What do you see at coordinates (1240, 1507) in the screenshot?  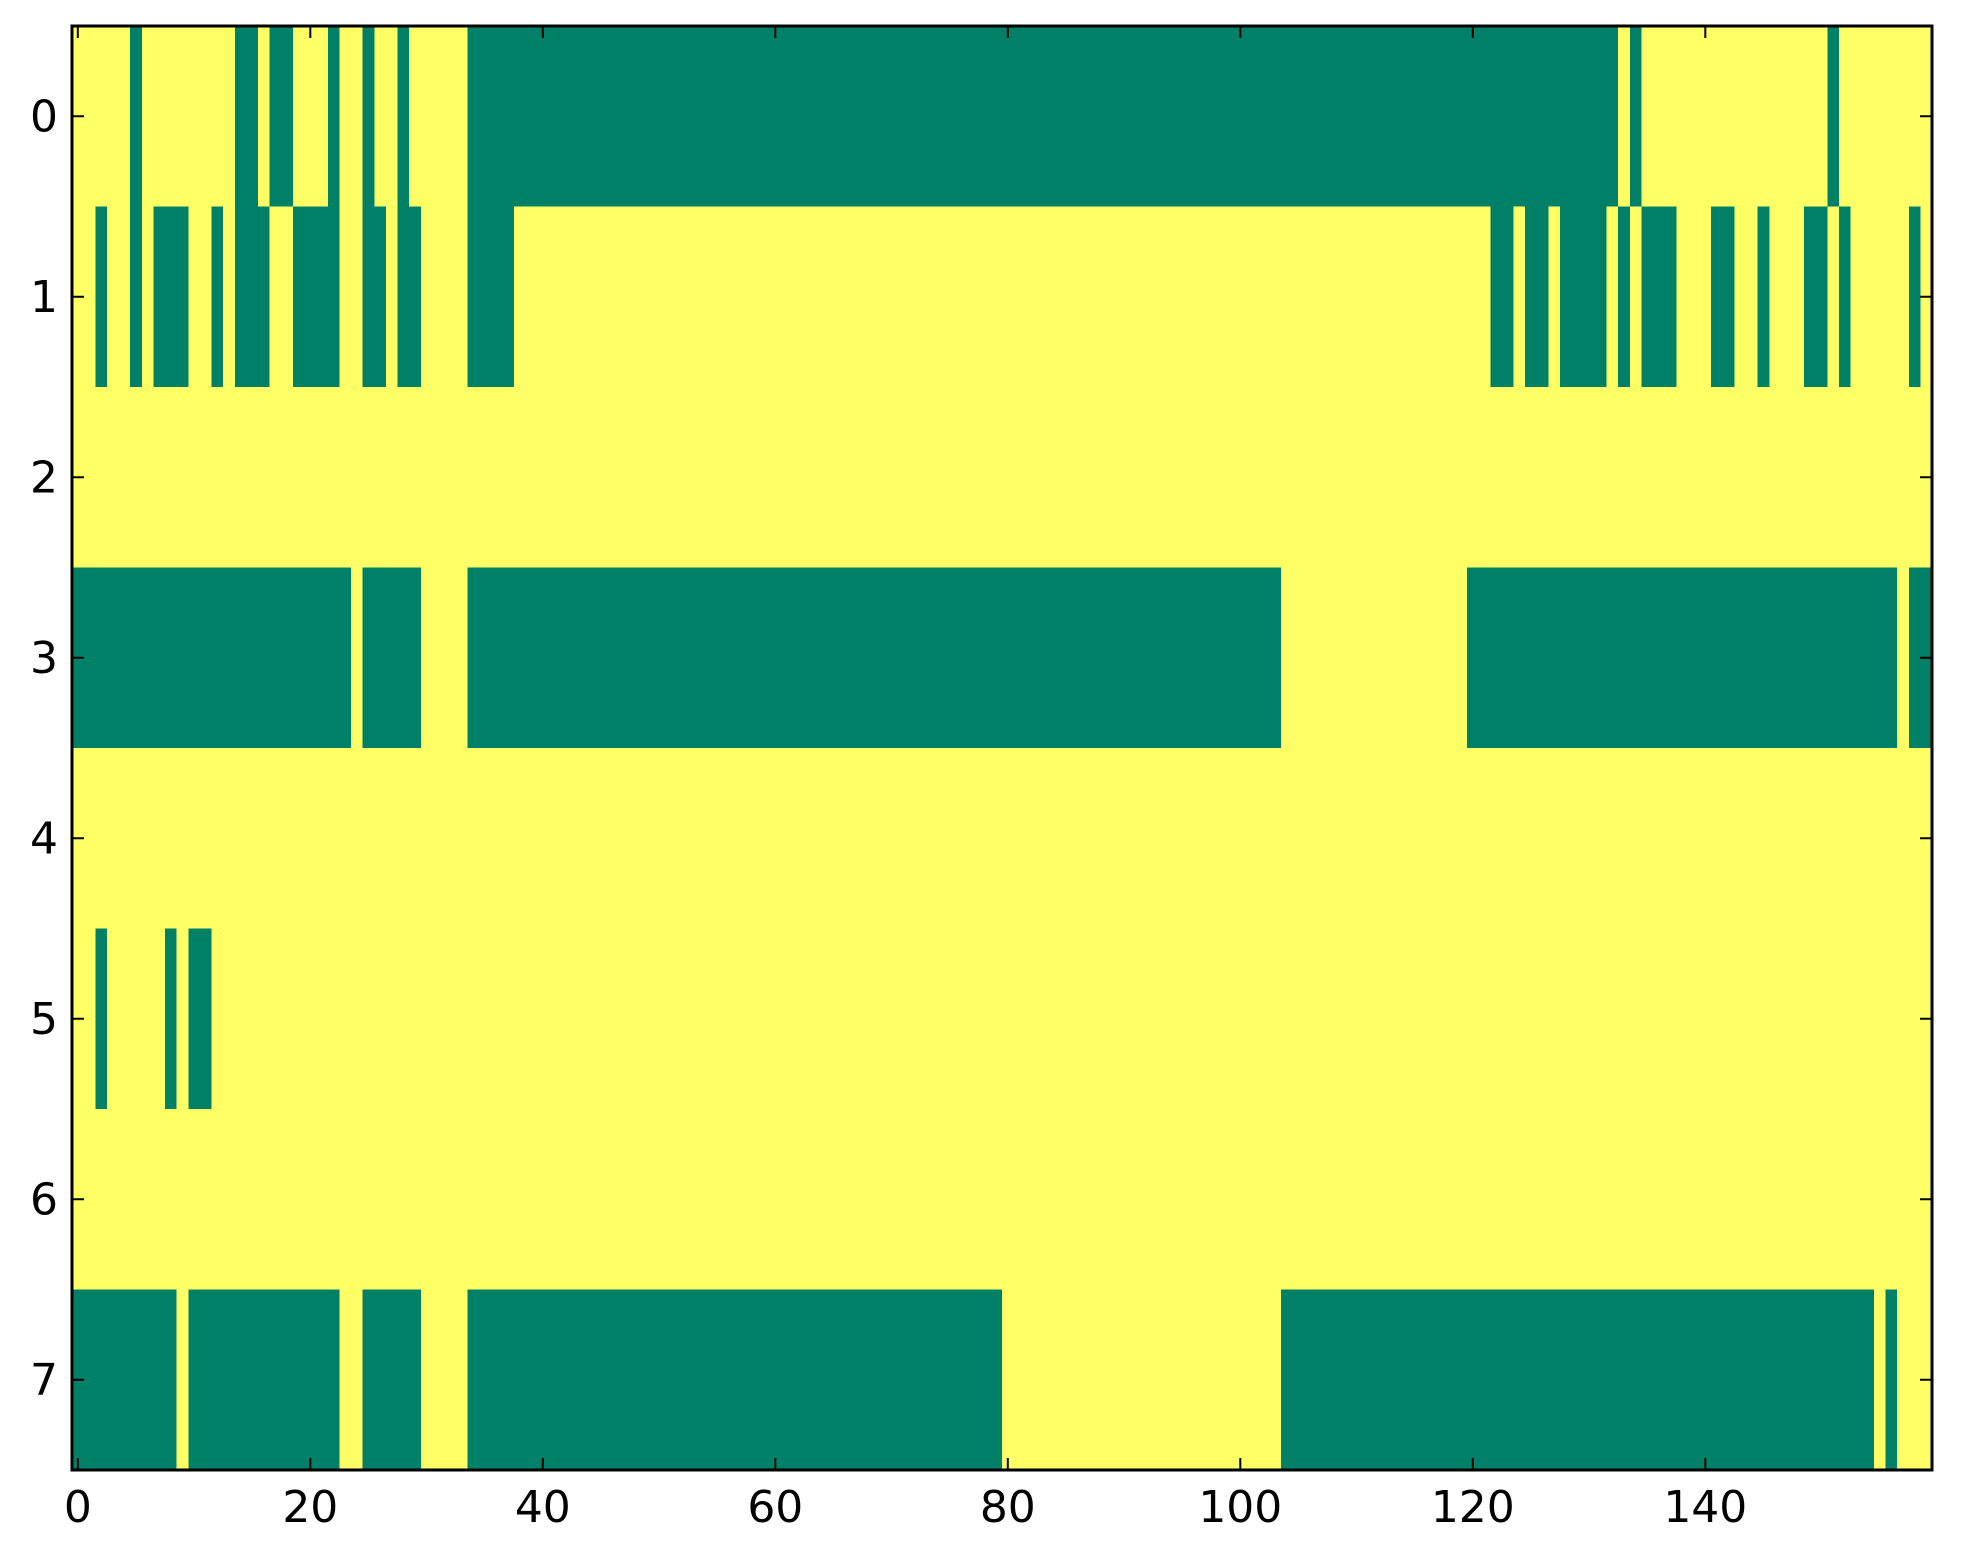 I see `x-tick-label: 100` at bounding box center [1240, 1507].